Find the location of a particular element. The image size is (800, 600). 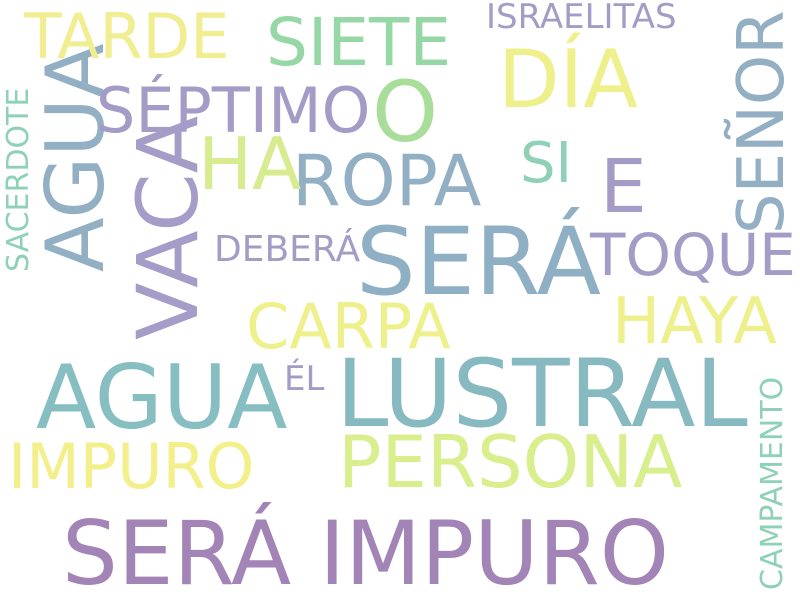

word-si: SI is located at coordinates (546, 163).